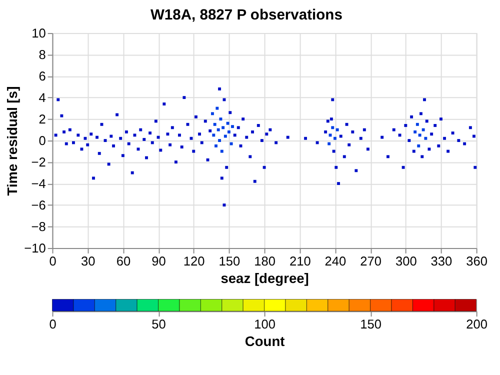 Image resolution: width=500 pixels, height=375 pixels. I want to click on x-tick-label: 210, so click(300, 260).